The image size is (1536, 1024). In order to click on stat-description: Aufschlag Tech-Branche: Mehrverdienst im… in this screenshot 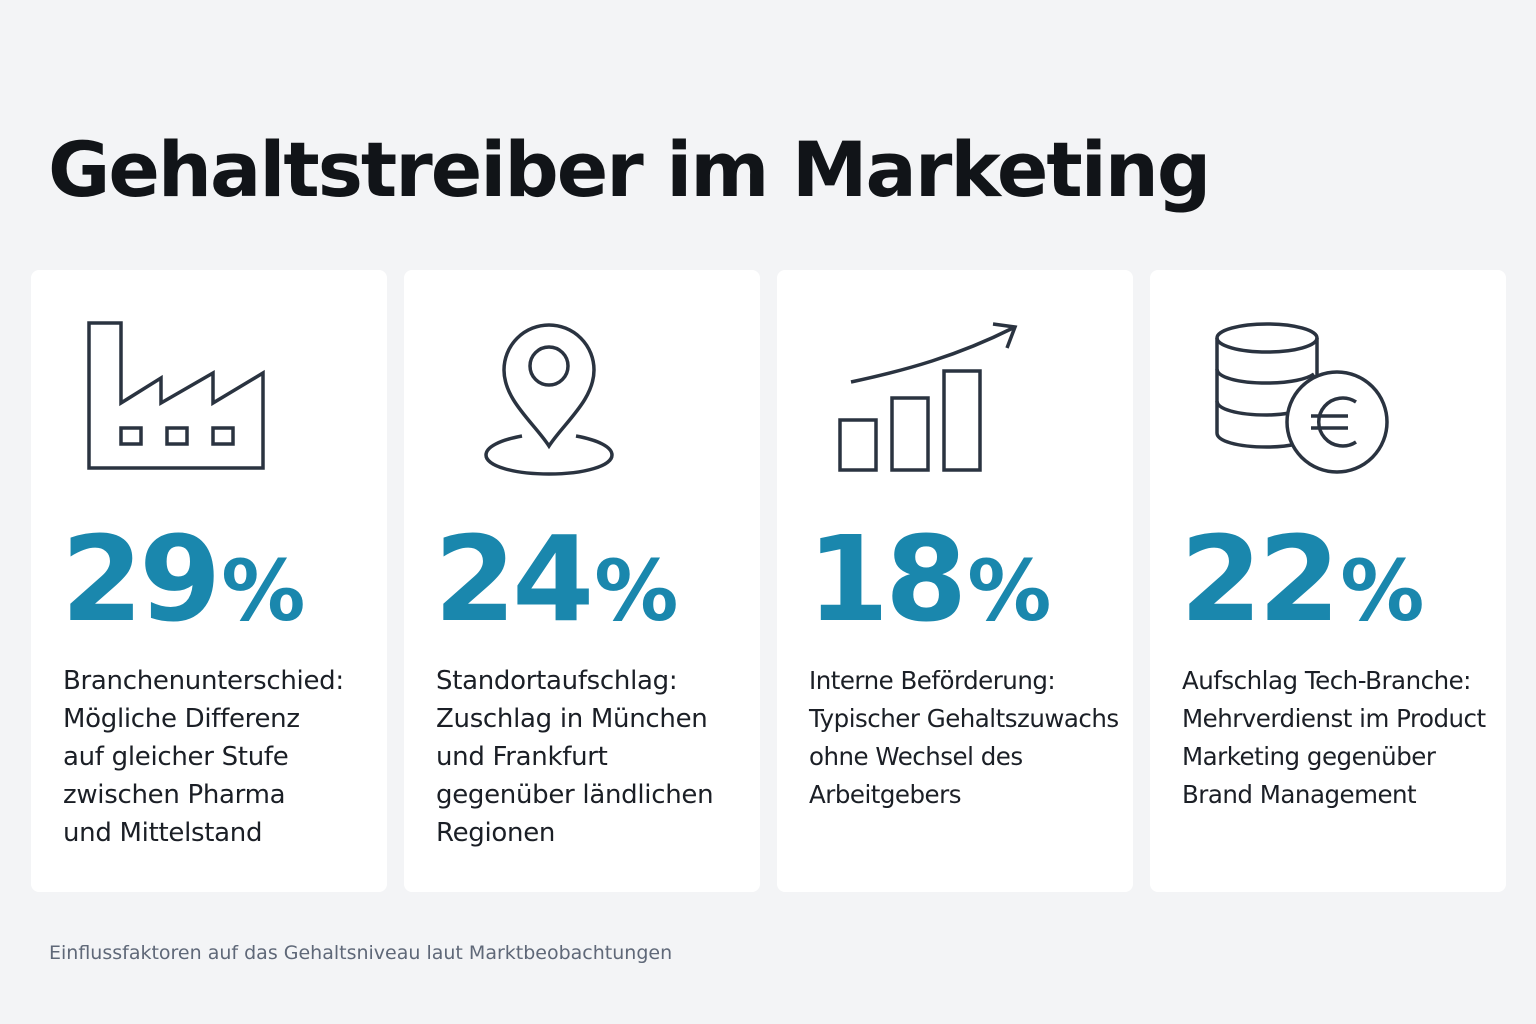, I will do `click(1334, 737)`.